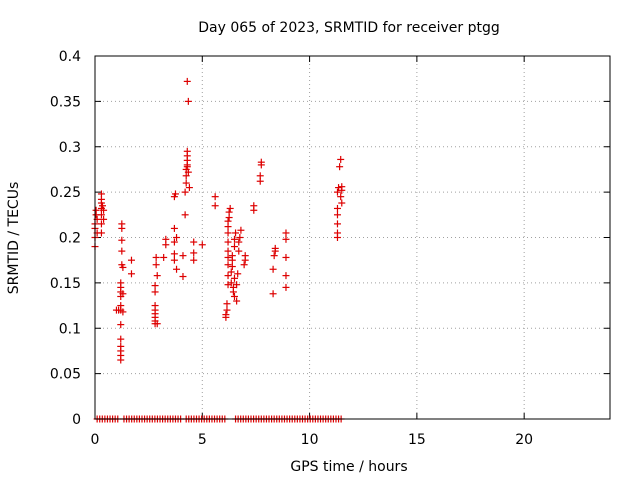 The width and height of the screenshot is (640, 480). Describe the element at coordinates (524, 440) in the screenshot. I see `x-tick-label: 20` at that location.